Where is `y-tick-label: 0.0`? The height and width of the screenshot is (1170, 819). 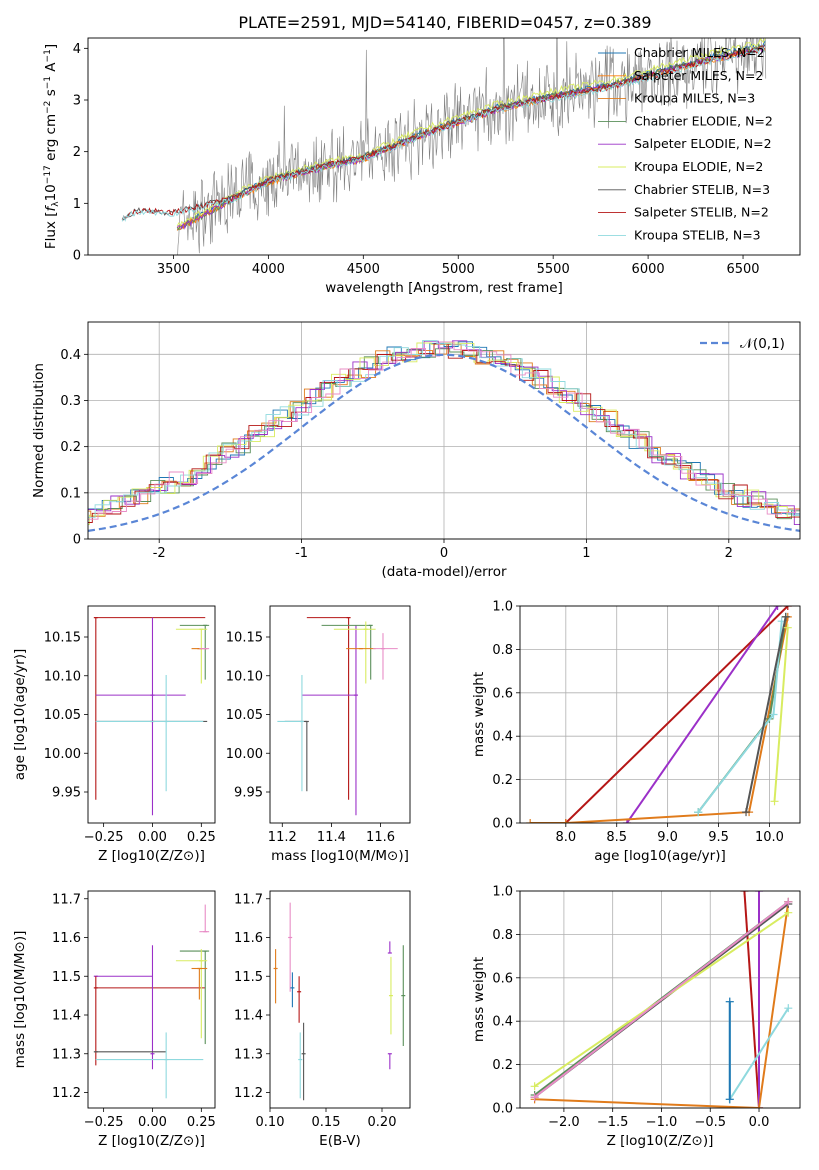 y-tick-label: 0.0 is located at coordinates (502, 1109).